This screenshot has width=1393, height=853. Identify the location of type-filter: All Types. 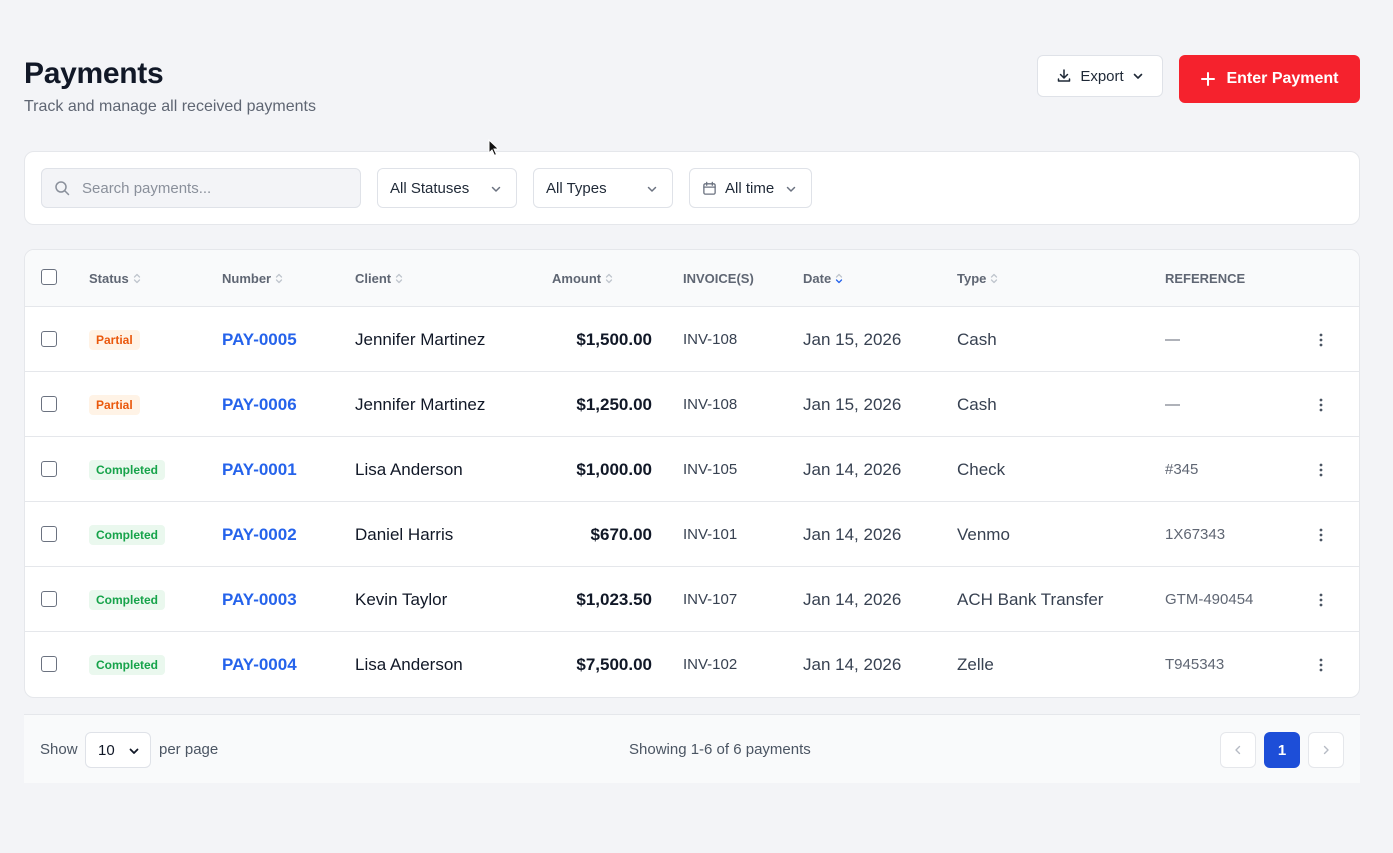
(603, 188).